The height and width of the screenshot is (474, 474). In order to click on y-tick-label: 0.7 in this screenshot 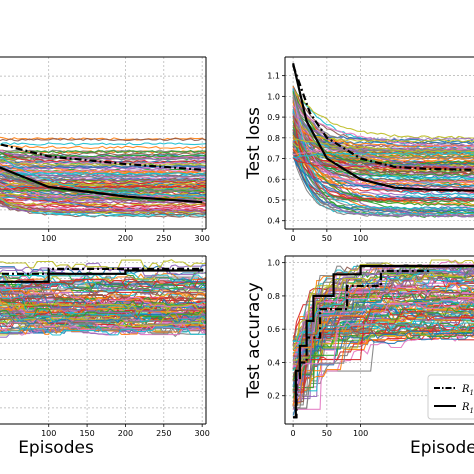, I will do `click(273, 159)`.